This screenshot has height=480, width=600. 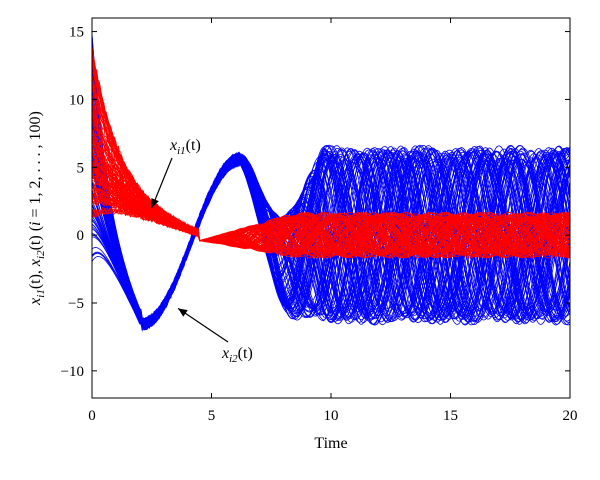 What do you see at coordinates (81, 236) in the screenshot?
I see `y-tick-label: 0` at bounding box center [81, 236].